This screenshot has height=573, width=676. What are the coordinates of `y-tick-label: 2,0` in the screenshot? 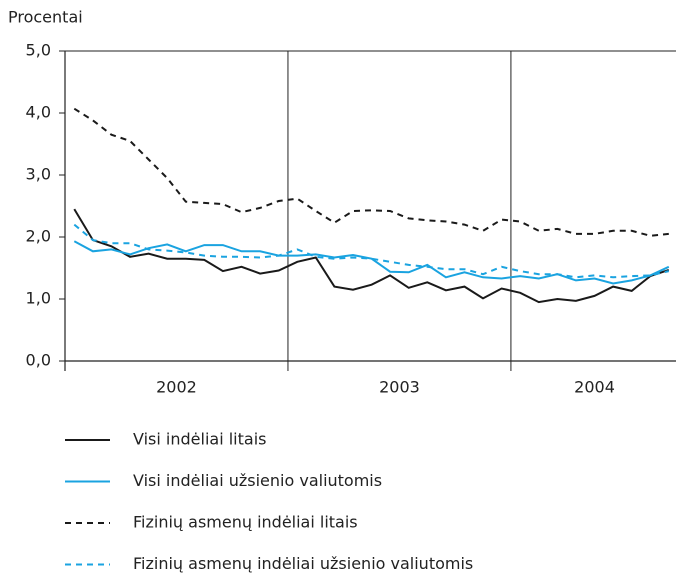 It's located at (38, 236).